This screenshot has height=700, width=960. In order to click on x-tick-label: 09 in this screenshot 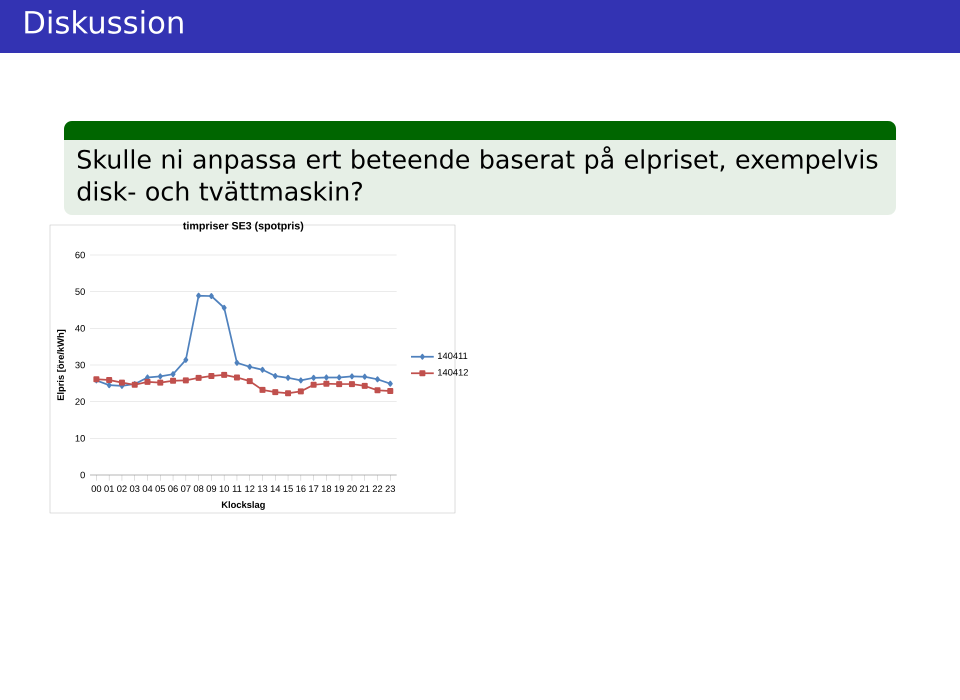, I will do `click(211, 488)`.